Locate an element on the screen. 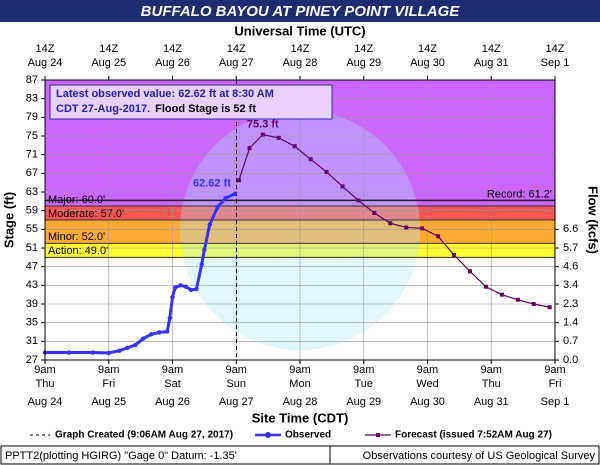  x-label: Site Time (CDT) is located at coordinates (300, 417).